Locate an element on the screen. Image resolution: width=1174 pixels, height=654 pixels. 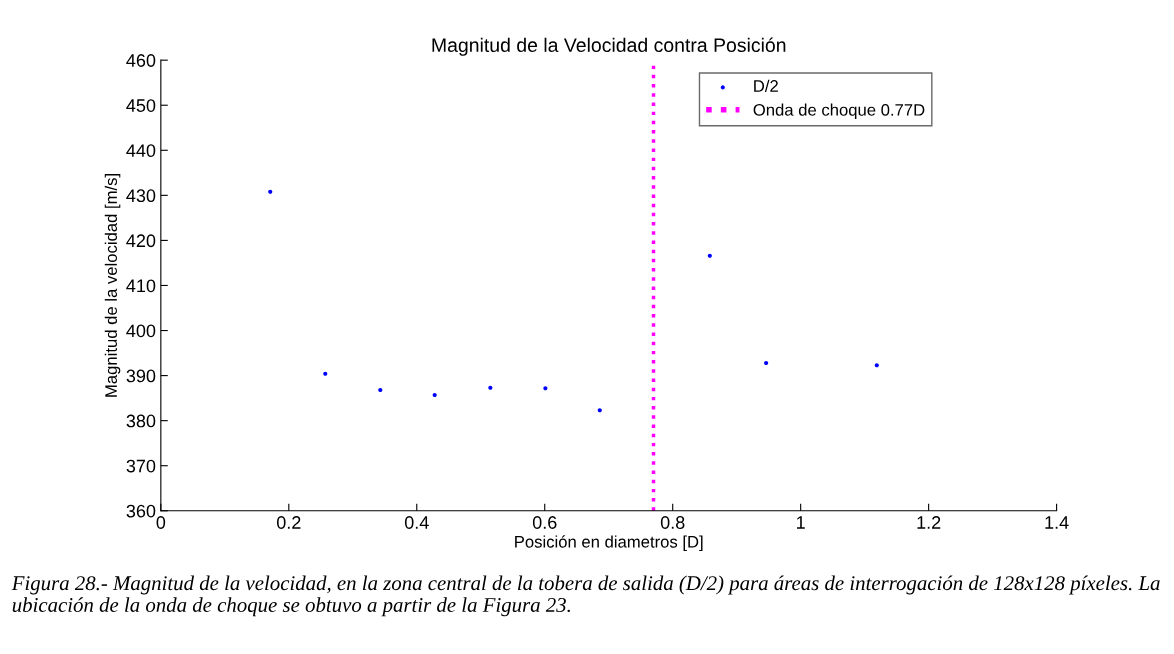
y-tick-label: 410 is located at coordinates (141, 286).